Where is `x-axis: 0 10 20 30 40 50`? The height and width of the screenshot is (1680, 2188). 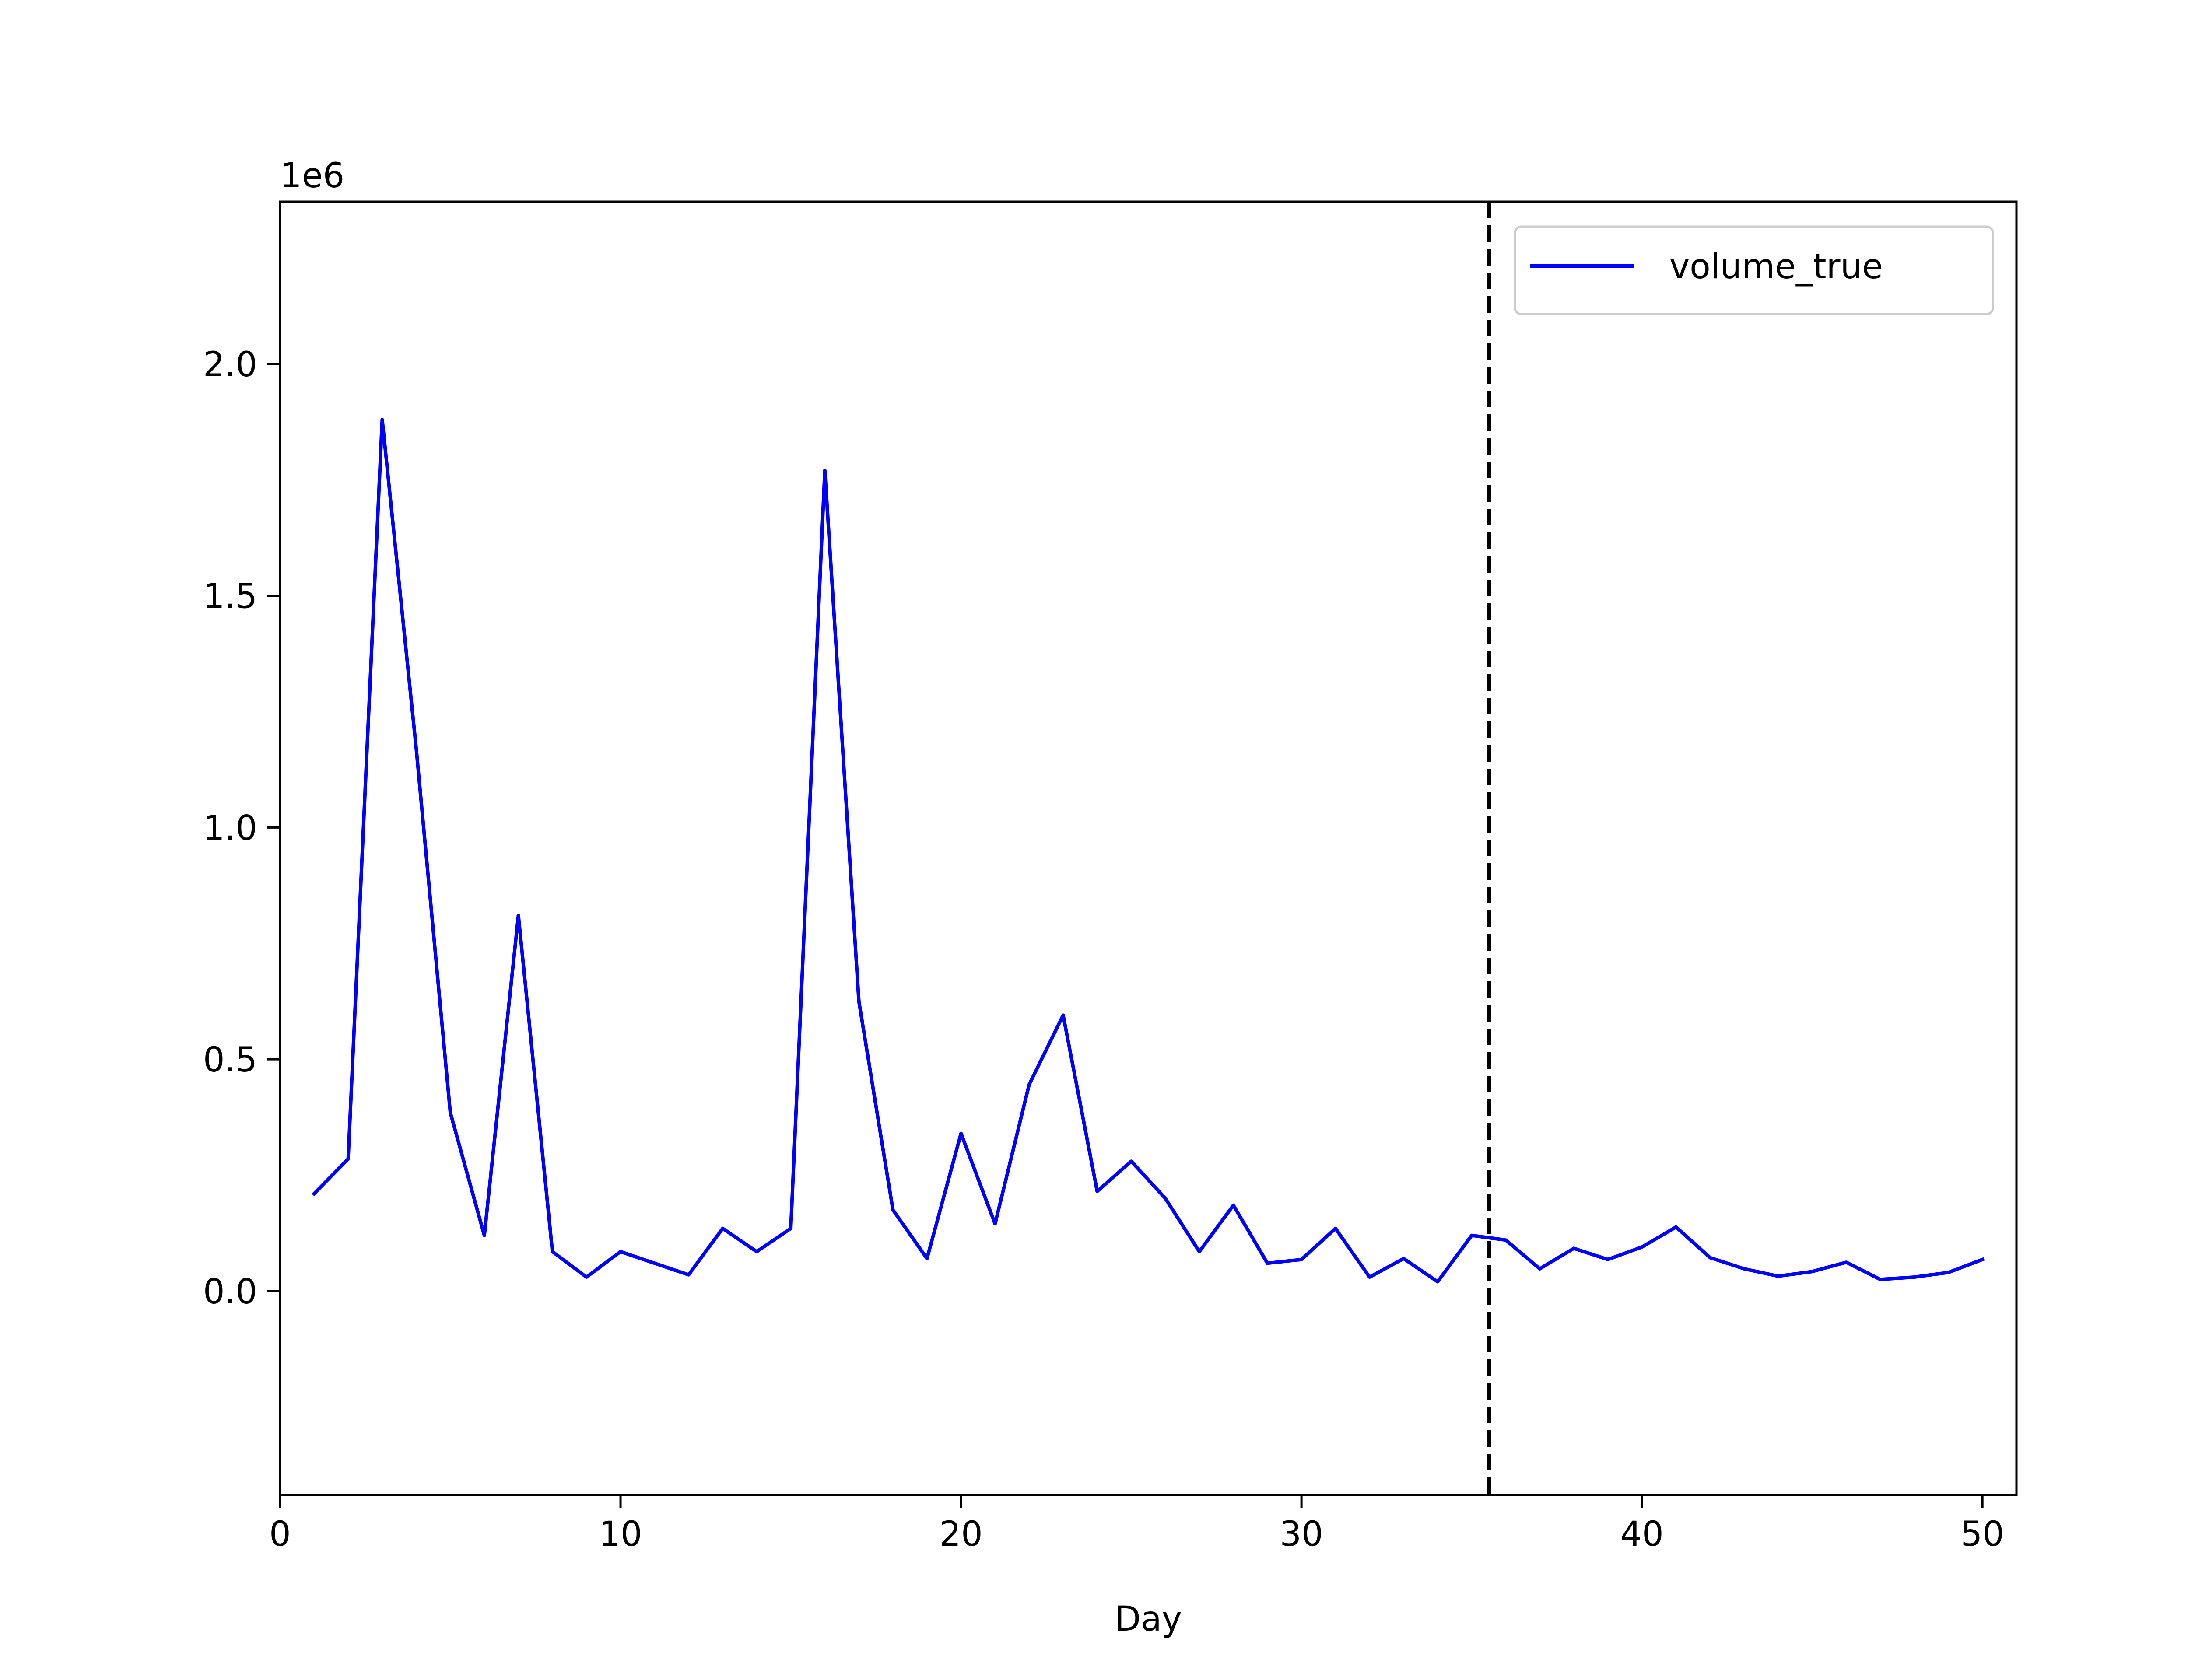
x-axis: 0 10 20 30 40 50 is located at coordinates (1136, 1524).